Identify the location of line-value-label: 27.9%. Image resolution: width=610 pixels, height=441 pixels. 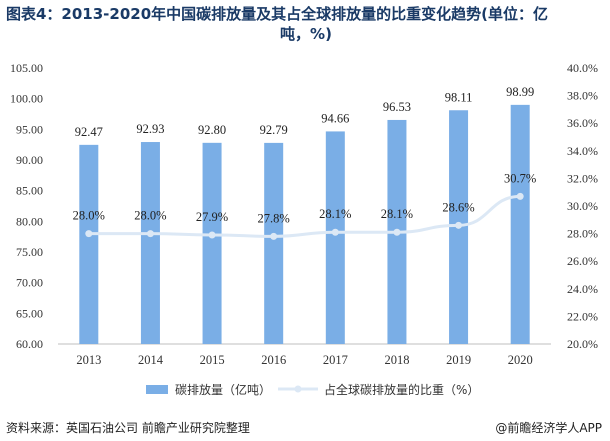
(212, 217).